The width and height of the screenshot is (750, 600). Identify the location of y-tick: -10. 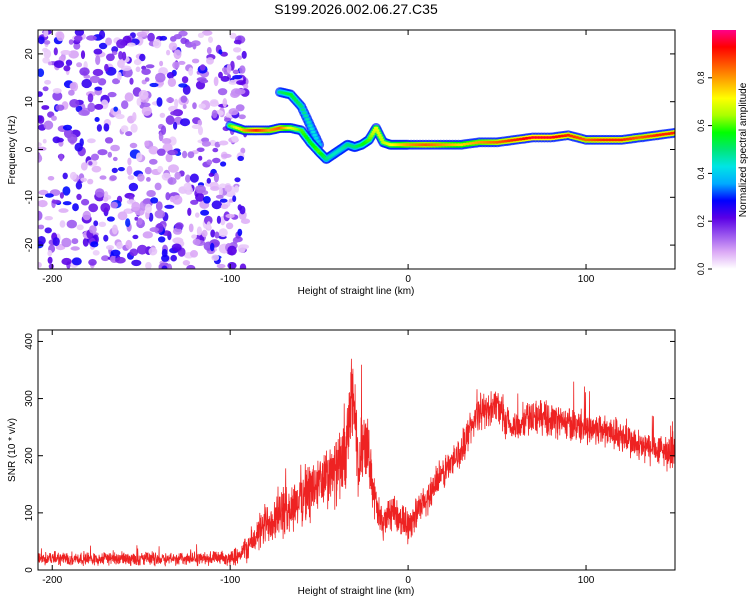
(349, 197).